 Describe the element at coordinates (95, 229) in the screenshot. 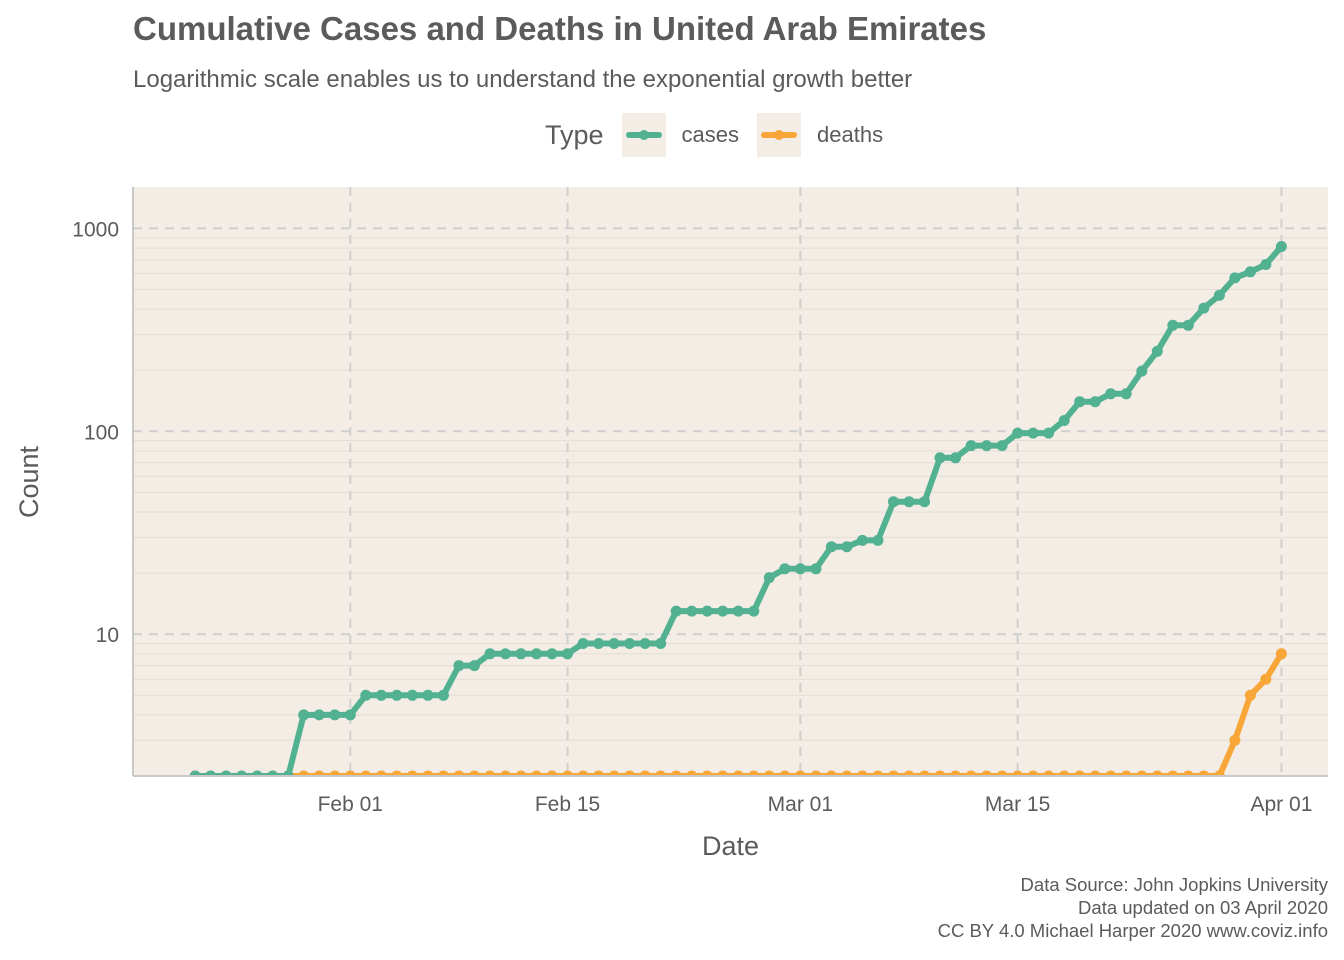

I see `y-tick-label: 1000` at that location.